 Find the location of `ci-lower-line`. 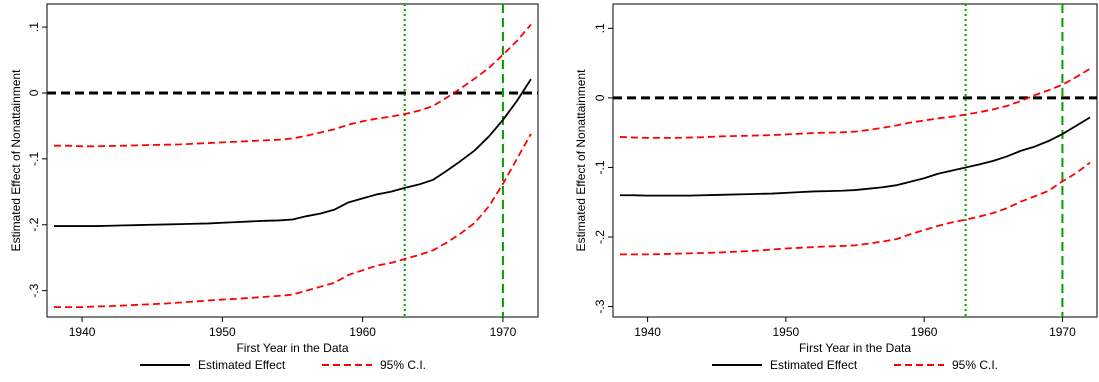

ci-lower-line is located at coordinates (855, 208).